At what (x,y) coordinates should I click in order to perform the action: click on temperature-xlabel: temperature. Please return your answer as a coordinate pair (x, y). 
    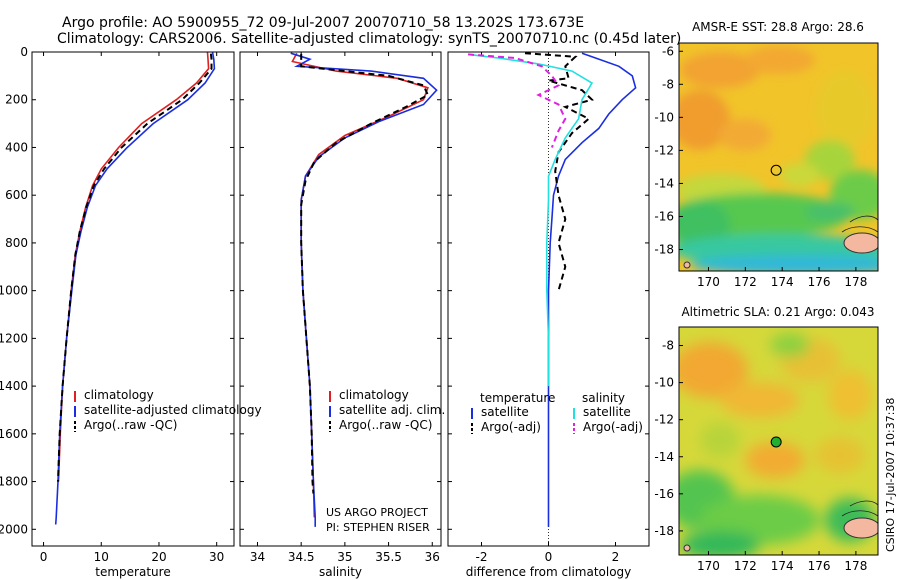
    Looking at the image, I should click on (132, 572).